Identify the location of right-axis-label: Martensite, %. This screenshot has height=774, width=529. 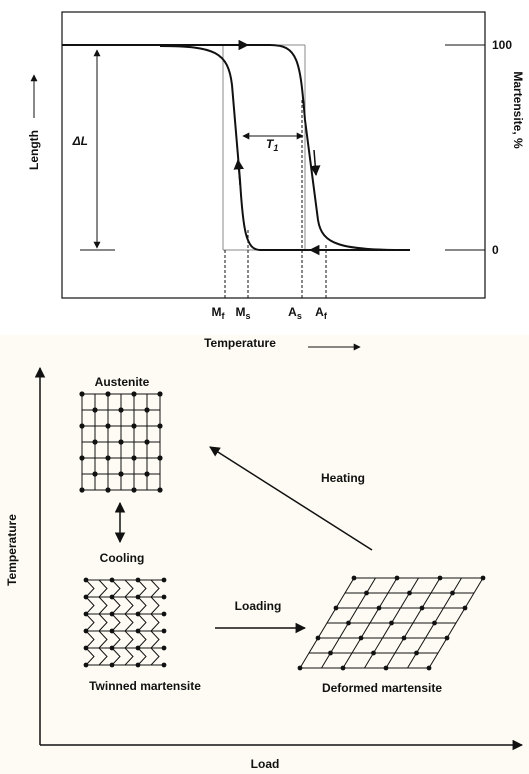
(518, 110).